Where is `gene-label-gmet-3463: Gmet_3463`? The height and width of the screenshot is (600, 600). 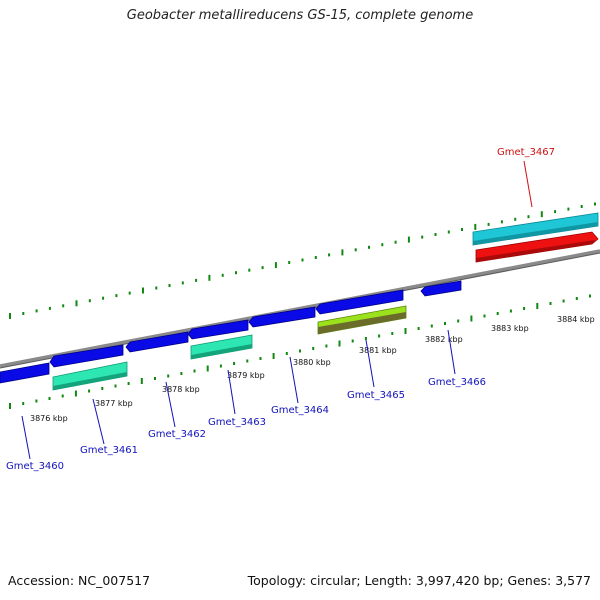 gene-label-gmet-3463: Gmet_3463 is located at coordinates (237, 422).